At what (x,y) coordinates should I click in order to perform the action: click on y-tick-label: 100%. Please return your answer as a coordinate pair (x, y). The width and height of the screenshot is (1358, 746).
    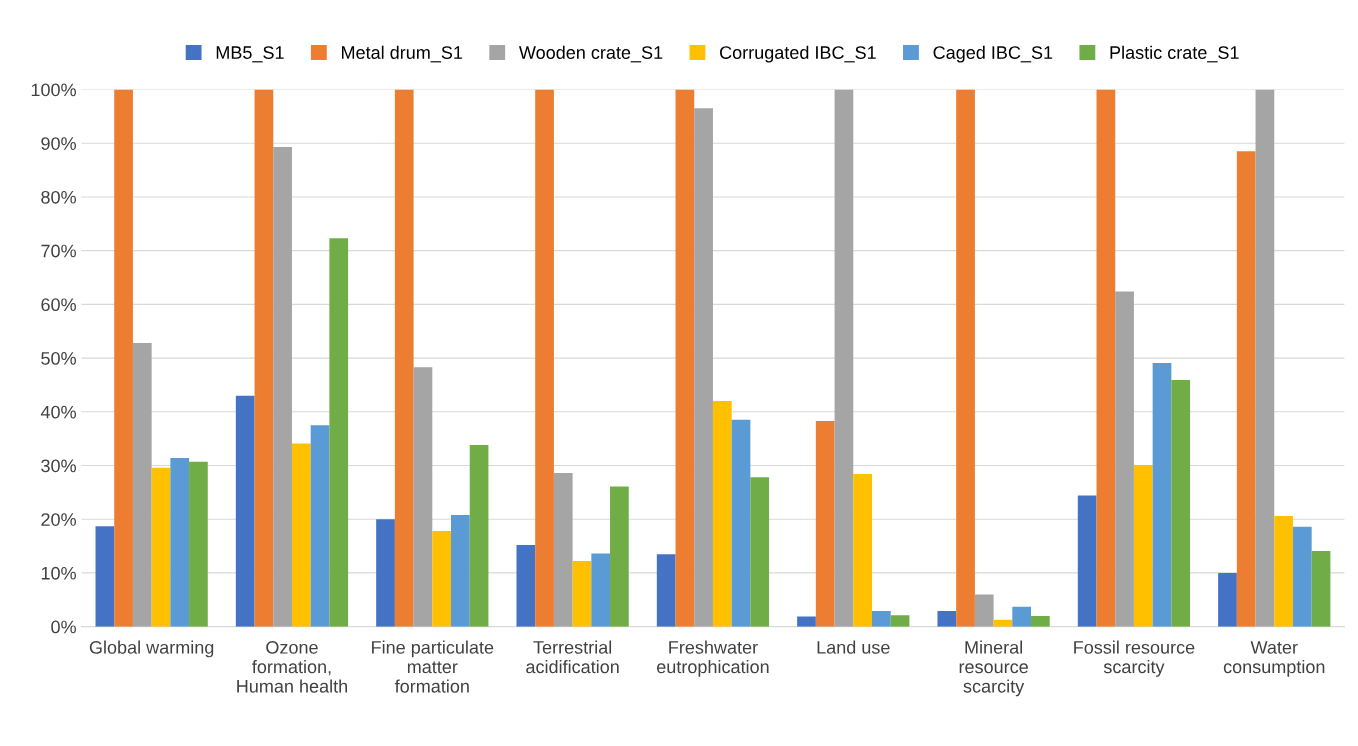
    Looking at the image, I should click on (53, 90).